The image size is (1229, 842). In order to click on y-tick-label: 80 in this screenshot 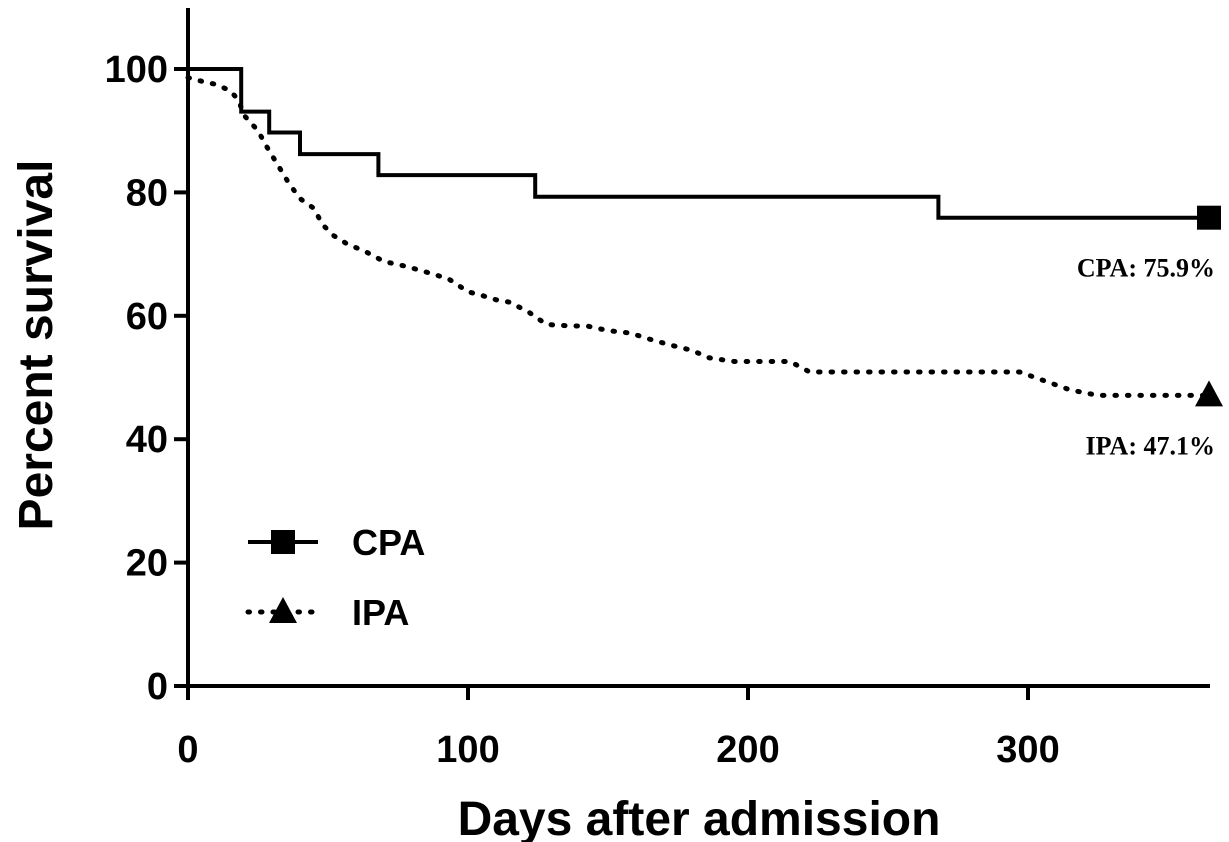, I will do `click(147, 193)`.